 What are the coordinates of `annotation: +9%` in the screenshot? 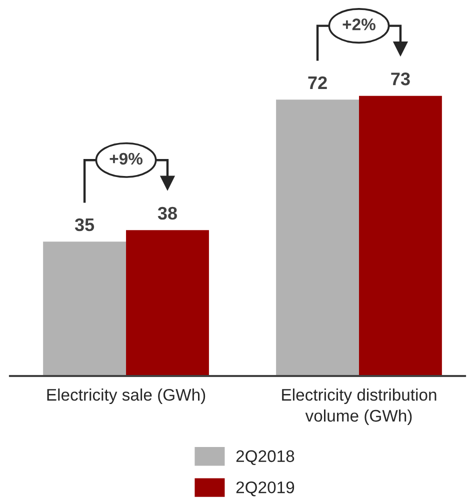 It's located at (126, 158).